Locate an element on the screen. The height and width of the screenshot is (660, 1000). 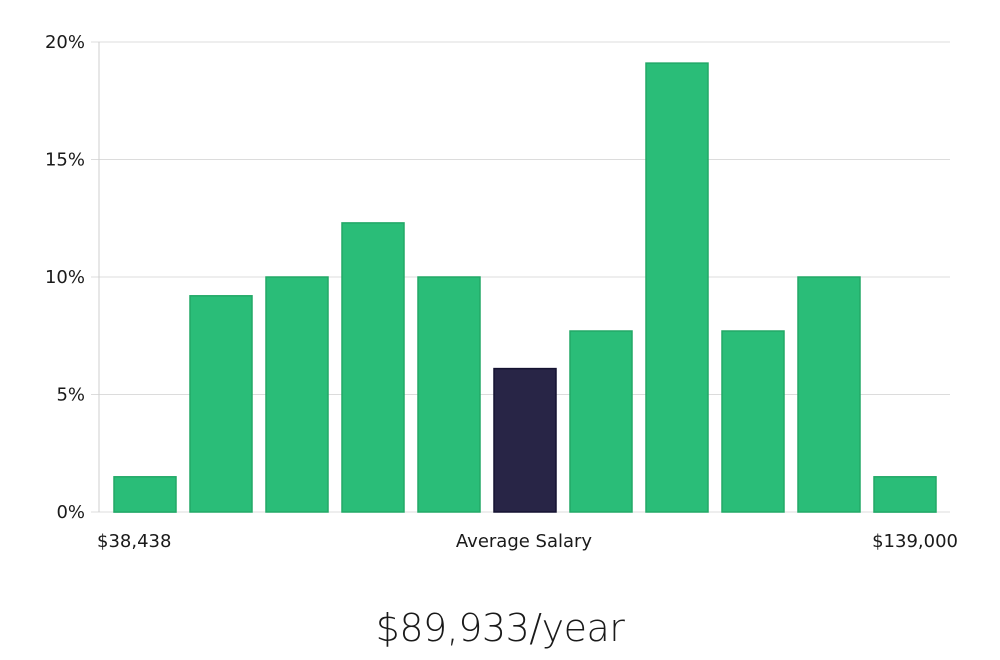
y-axis-ticks: 0% 5% 10% 15% 20% is located at coordinates (65, 277).